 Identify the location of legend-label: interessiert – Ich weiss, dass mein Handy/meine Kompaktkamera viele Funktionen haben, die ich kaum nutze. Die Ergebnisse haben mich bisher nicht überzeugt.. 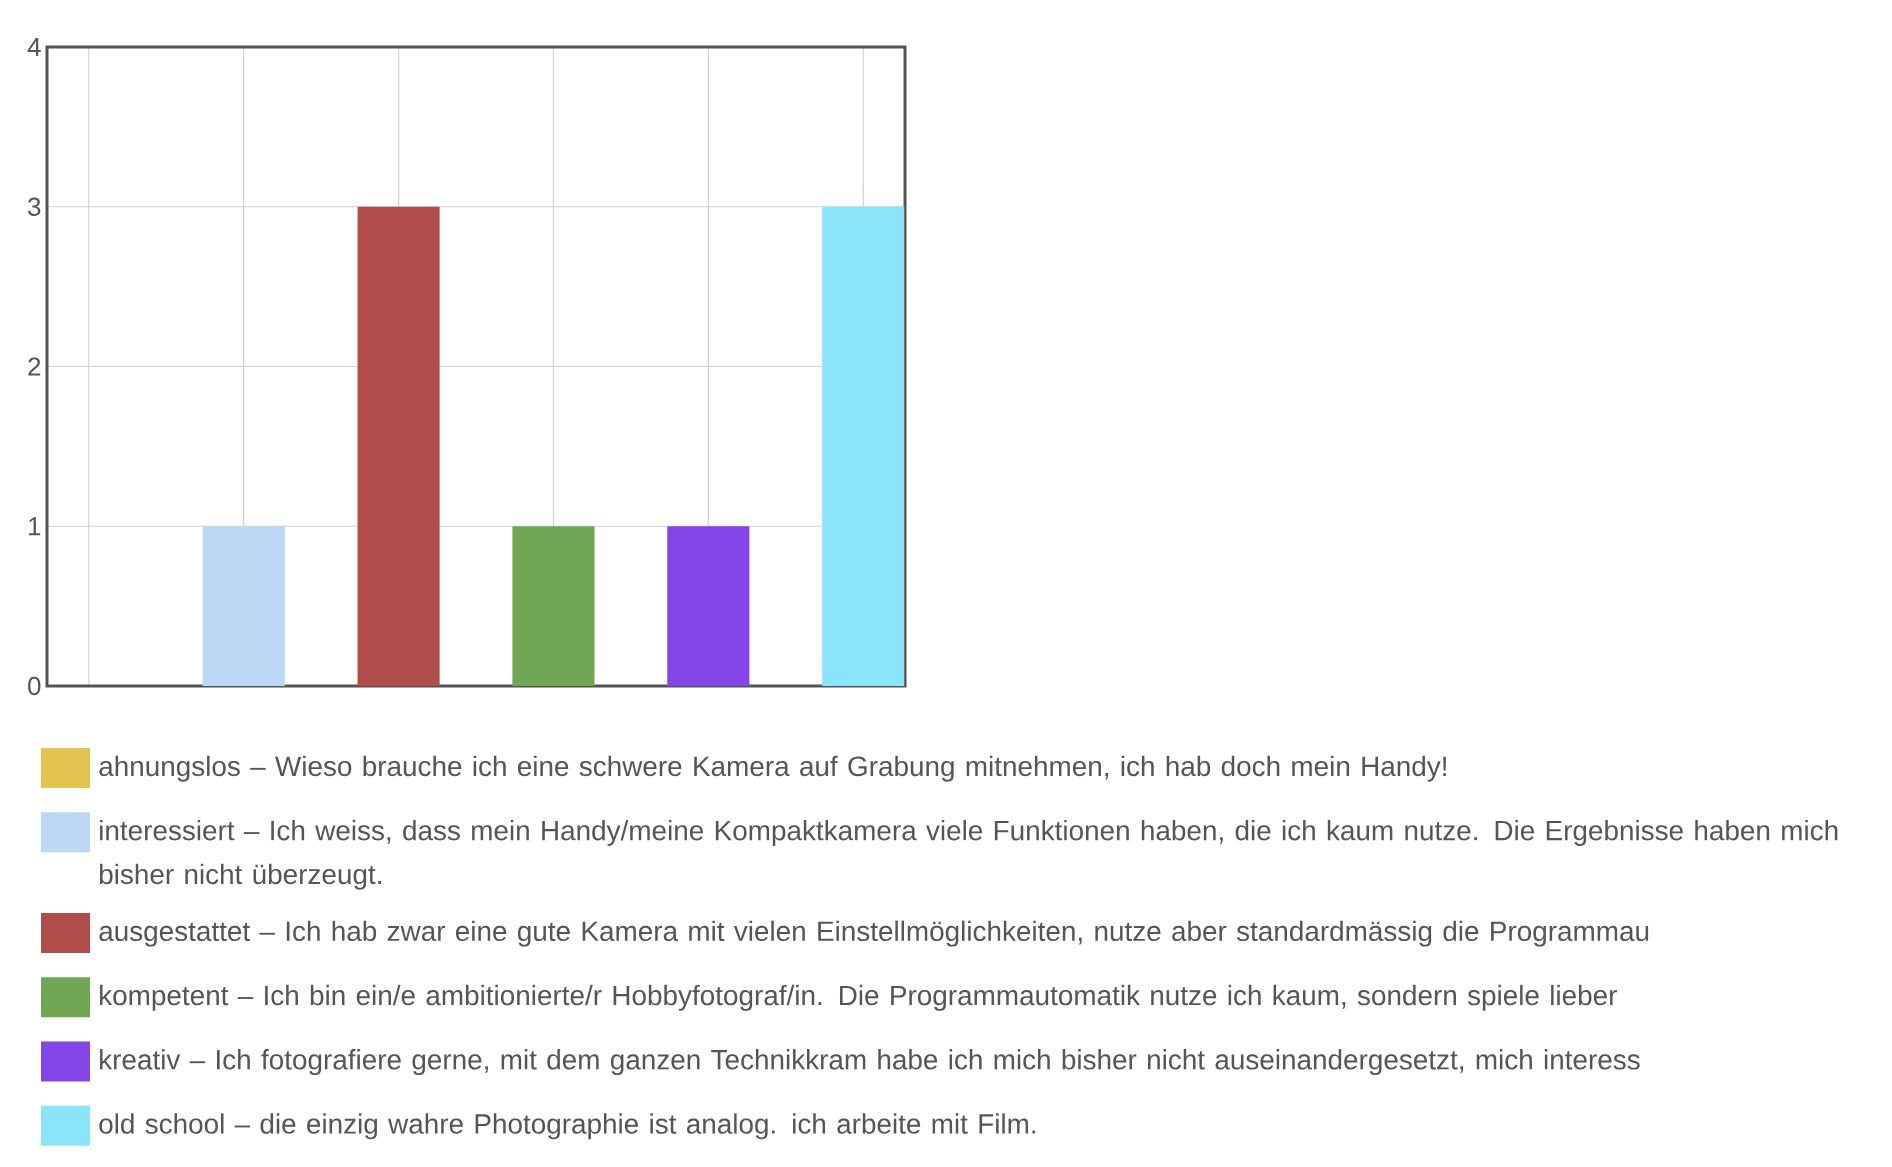
(969, 854).